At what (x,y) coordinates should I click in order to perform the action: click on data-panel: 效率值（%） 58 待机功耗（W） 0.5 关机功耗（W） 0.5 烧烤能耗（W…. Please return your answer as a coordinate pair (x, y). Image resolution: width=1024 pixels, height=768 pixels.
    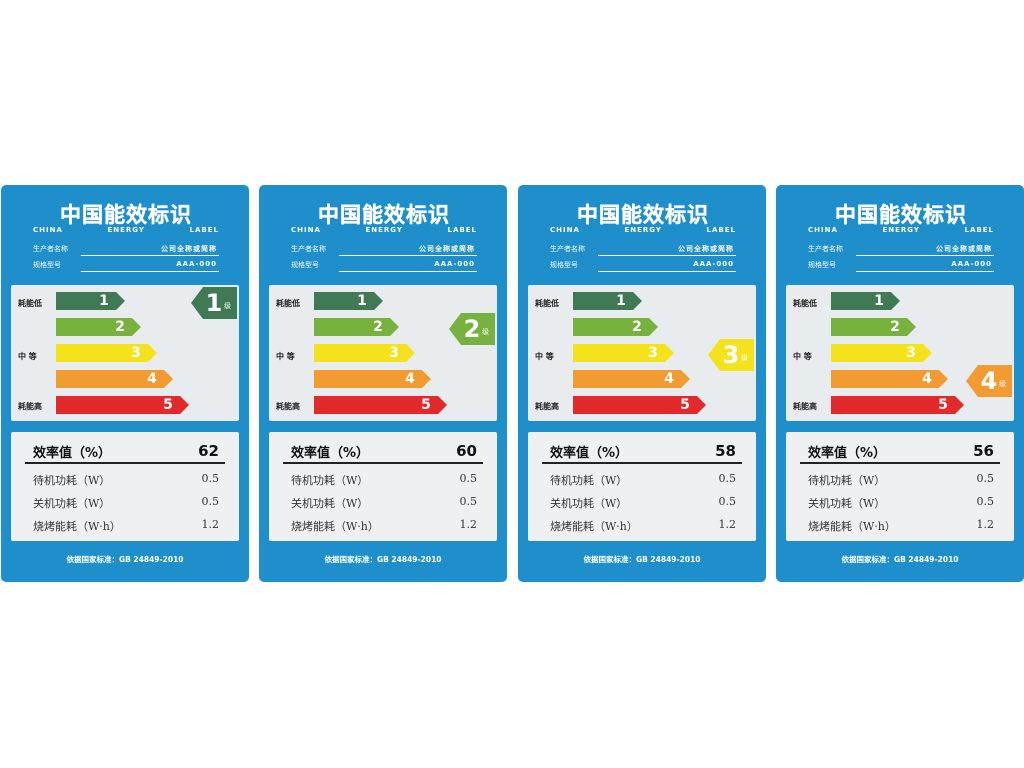
    Looking at the image, I should click on (642, 486).